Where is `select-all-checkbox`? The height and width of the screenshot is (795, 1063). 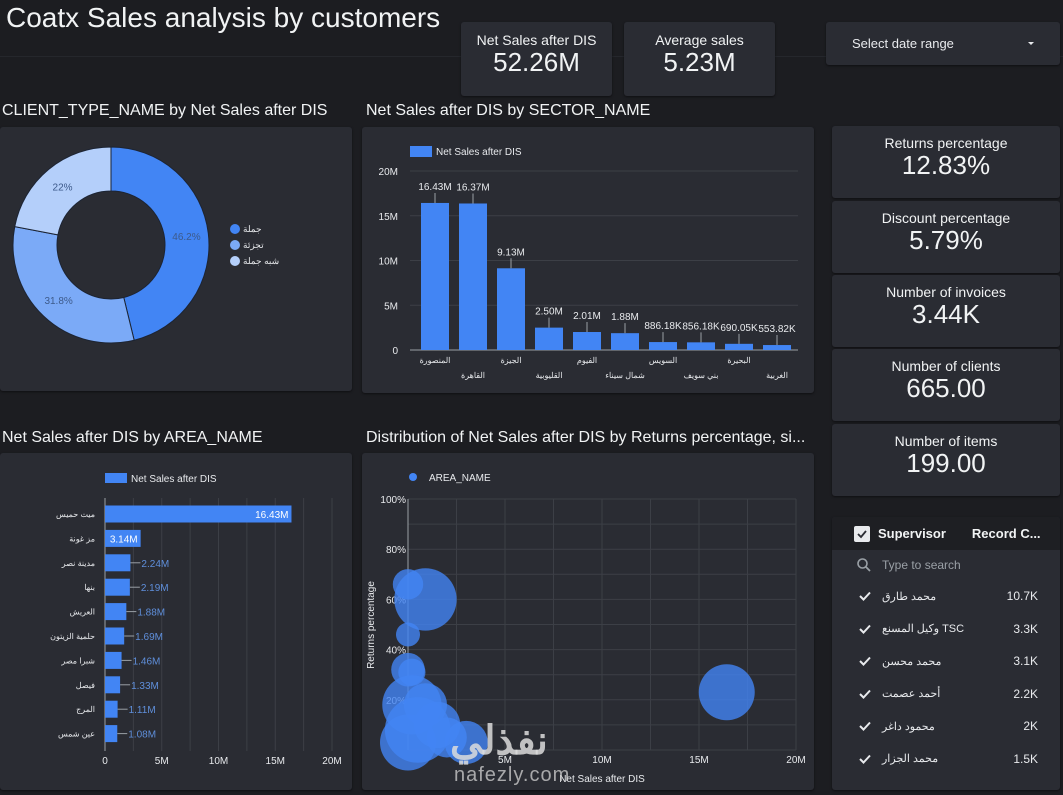 select-all-checkbox is located at coordinates (862, 533).